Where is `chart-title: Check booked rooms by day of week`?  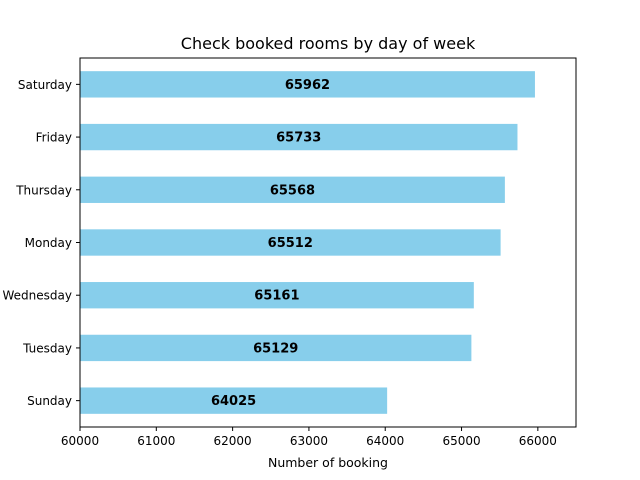
chart-title: Check booked rooms by day of week is located at coordinates (328, 43).